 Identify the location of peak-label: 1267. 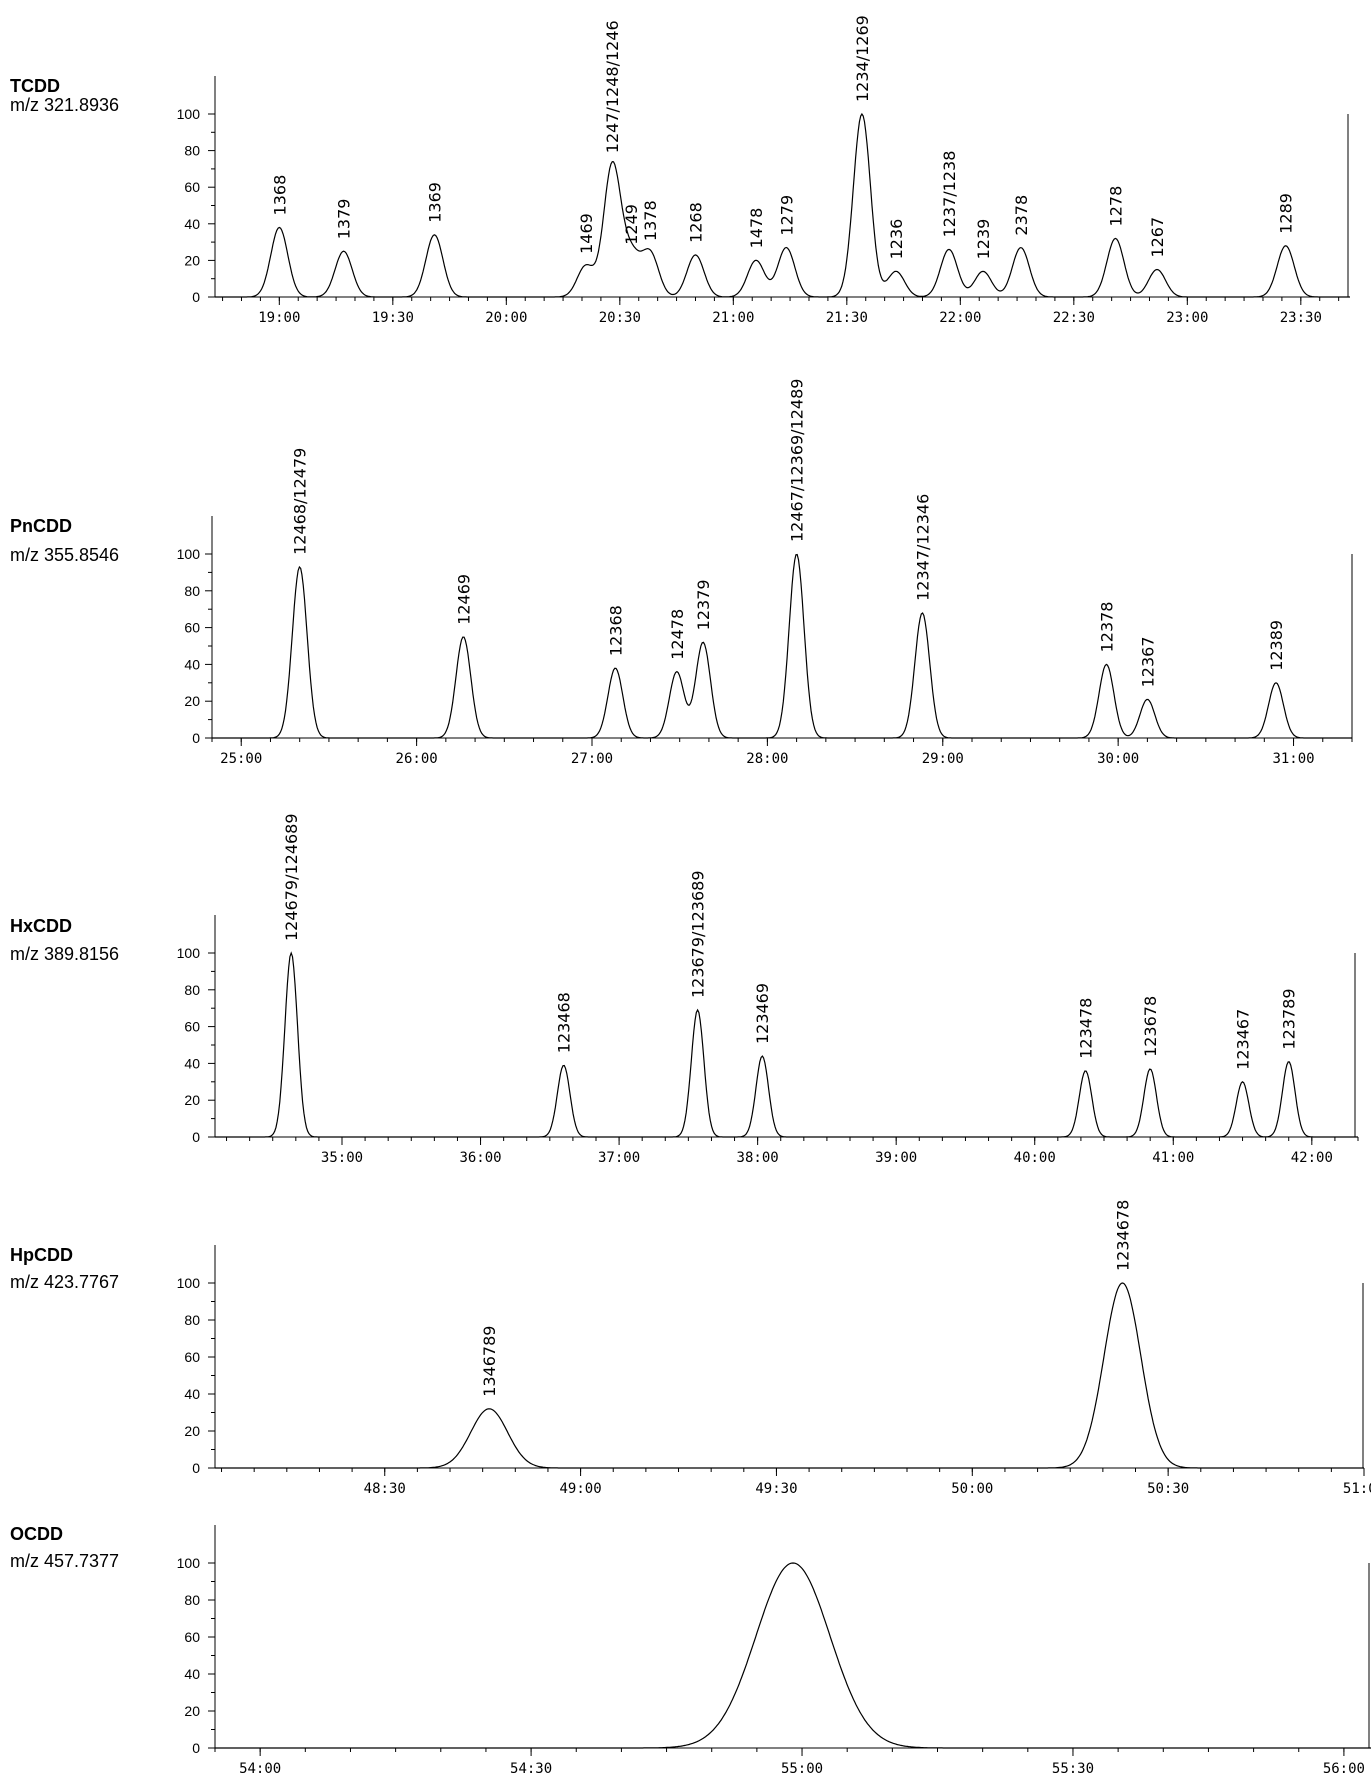
(1157, 237).